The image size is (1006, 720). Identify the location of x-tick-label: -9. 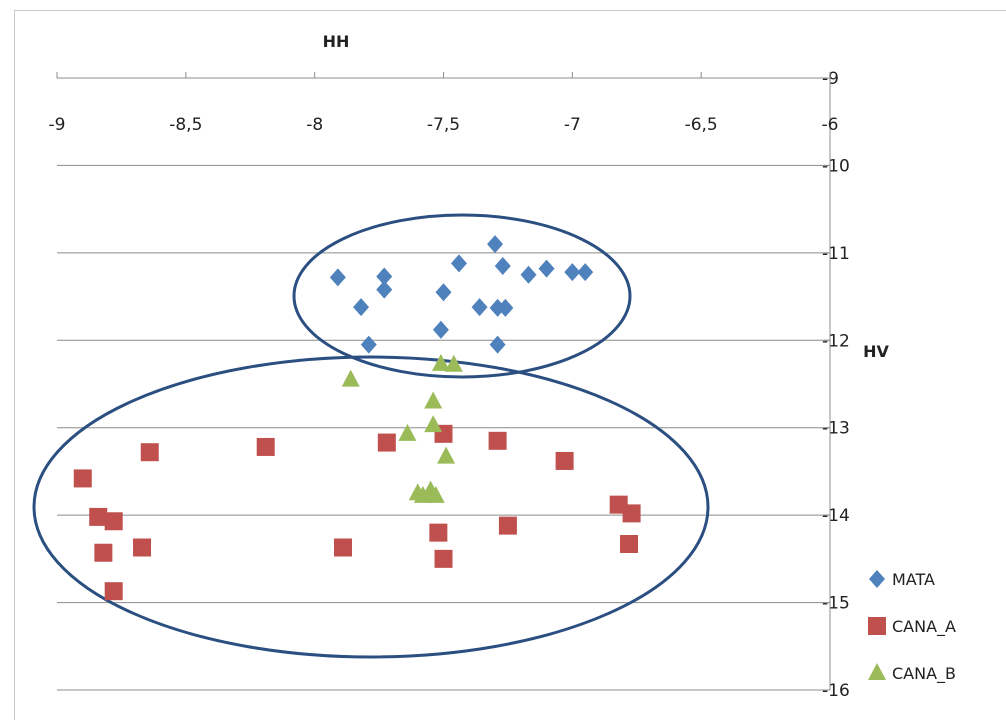
(57, 125).